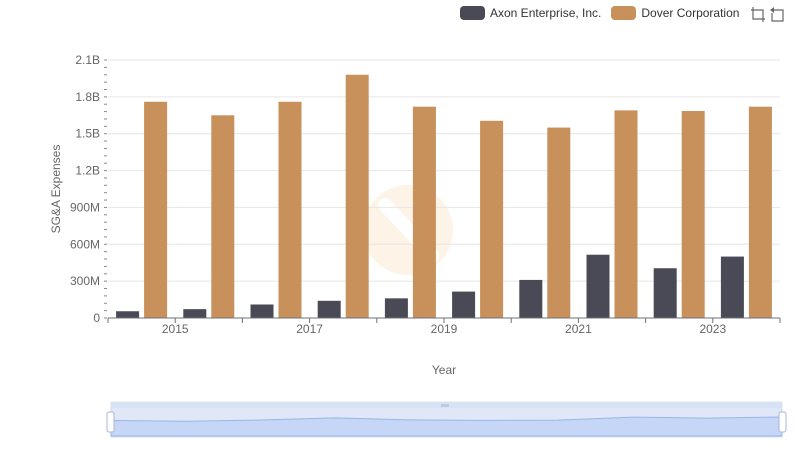  What do you see at coordinates (357, 196) in the screenshot?
I see `bar-dover-2017` at bounding box center [357, 196].